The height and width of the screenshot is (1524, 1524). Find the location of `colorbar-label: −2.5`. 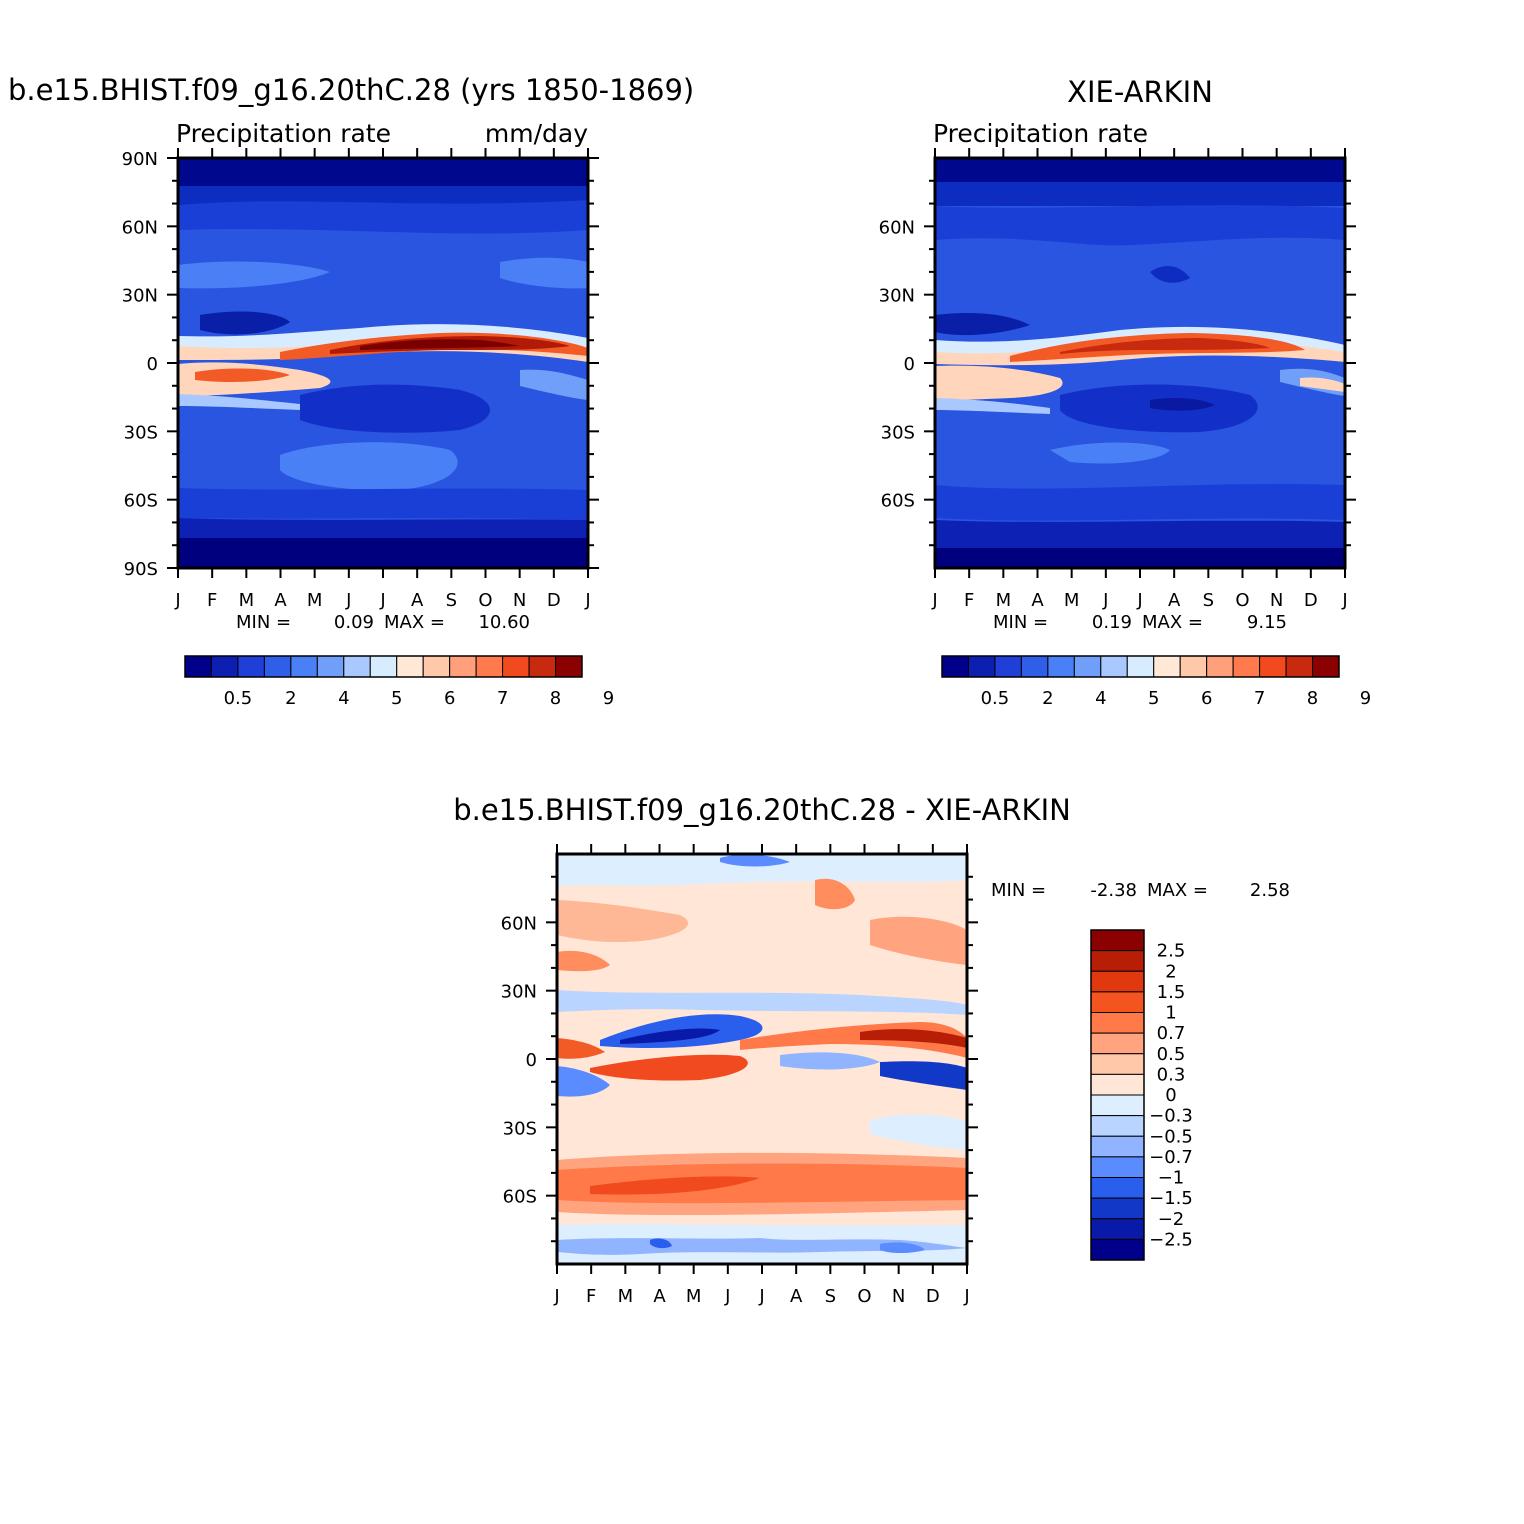

colorbar-label: −2.5 is located at coordinates (1171, 1239).